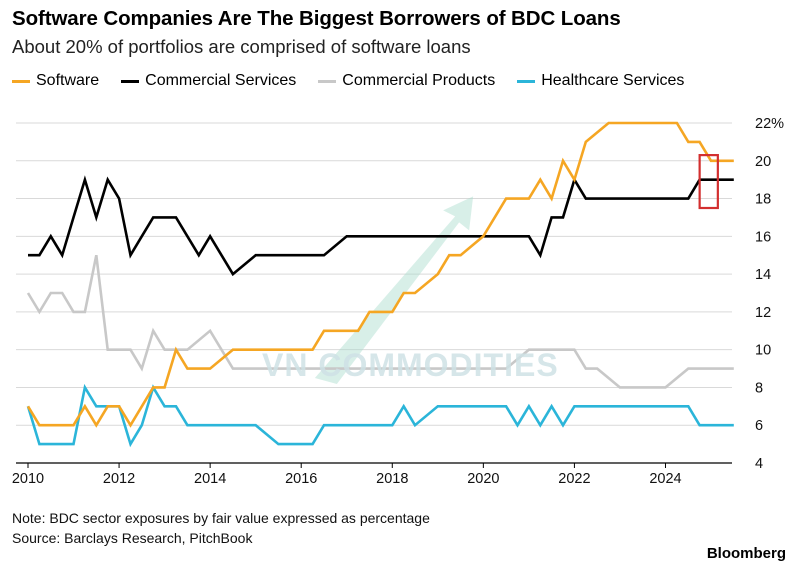 The image size is (800, 571). What do you see at coordinates (769, 124) in the screenshot?
I see `y-tick-label: 22%` at bounding box center [769, 124].